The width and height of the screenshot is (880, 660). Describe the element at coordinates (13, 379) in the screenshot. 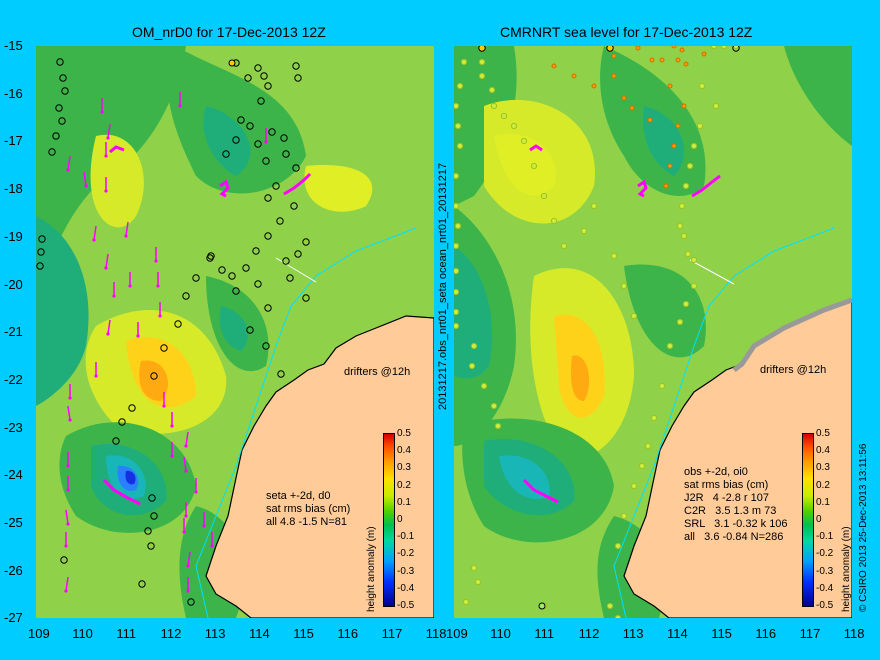

I see `y-tick-label: -22` at that location.